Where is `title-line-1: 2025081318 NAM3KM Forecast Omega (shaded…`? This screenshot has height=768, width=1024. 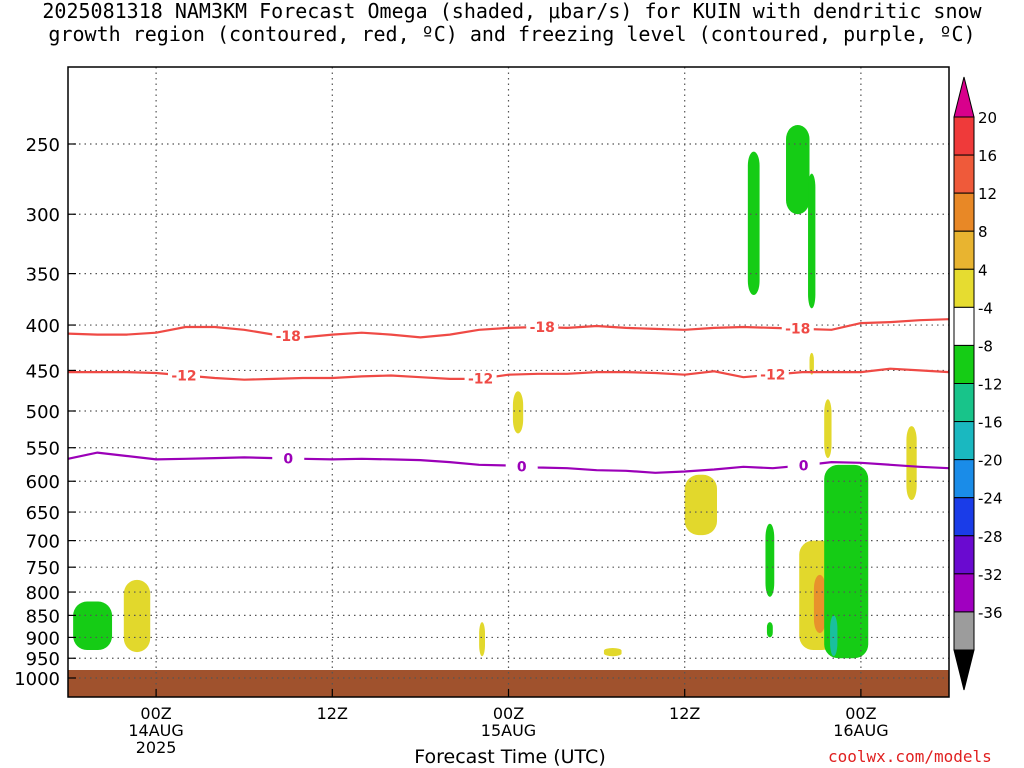
title-line-1: 2025081318 NAM3KM Forecast Omega (shaded… is located at coordinates (512, 11).